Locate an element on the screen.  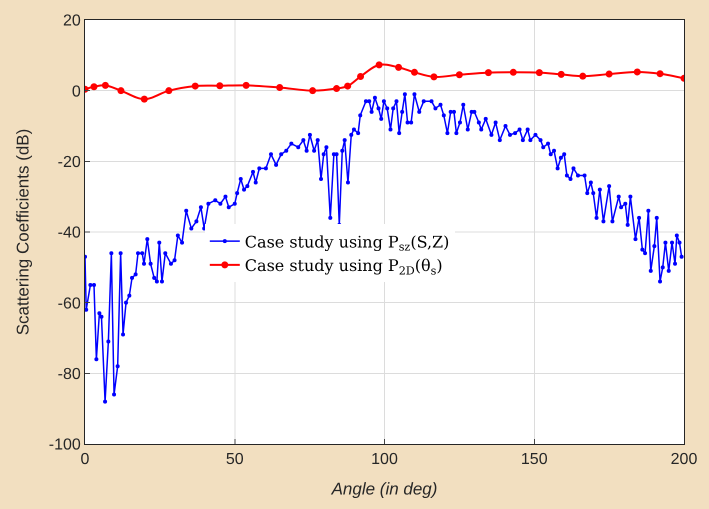
legend-label: Case study using P$_{sz}$(S,Z) is located at coordinates (347, 243).